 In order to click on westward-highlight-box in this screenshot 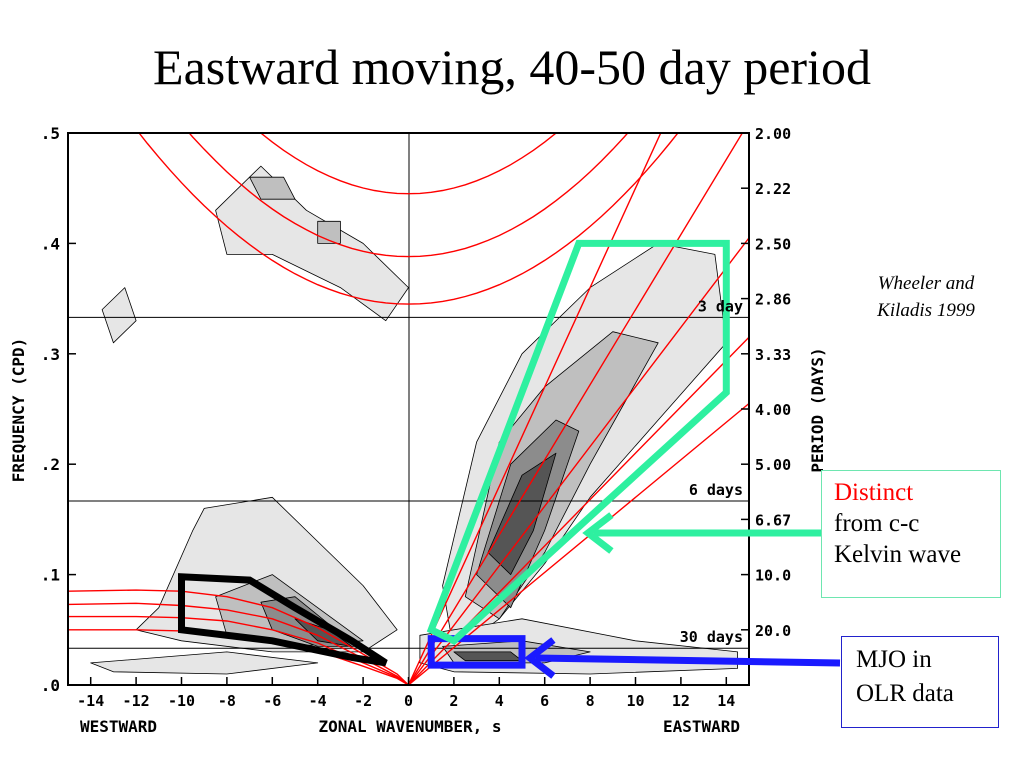, I will do `click(283, 620)`.